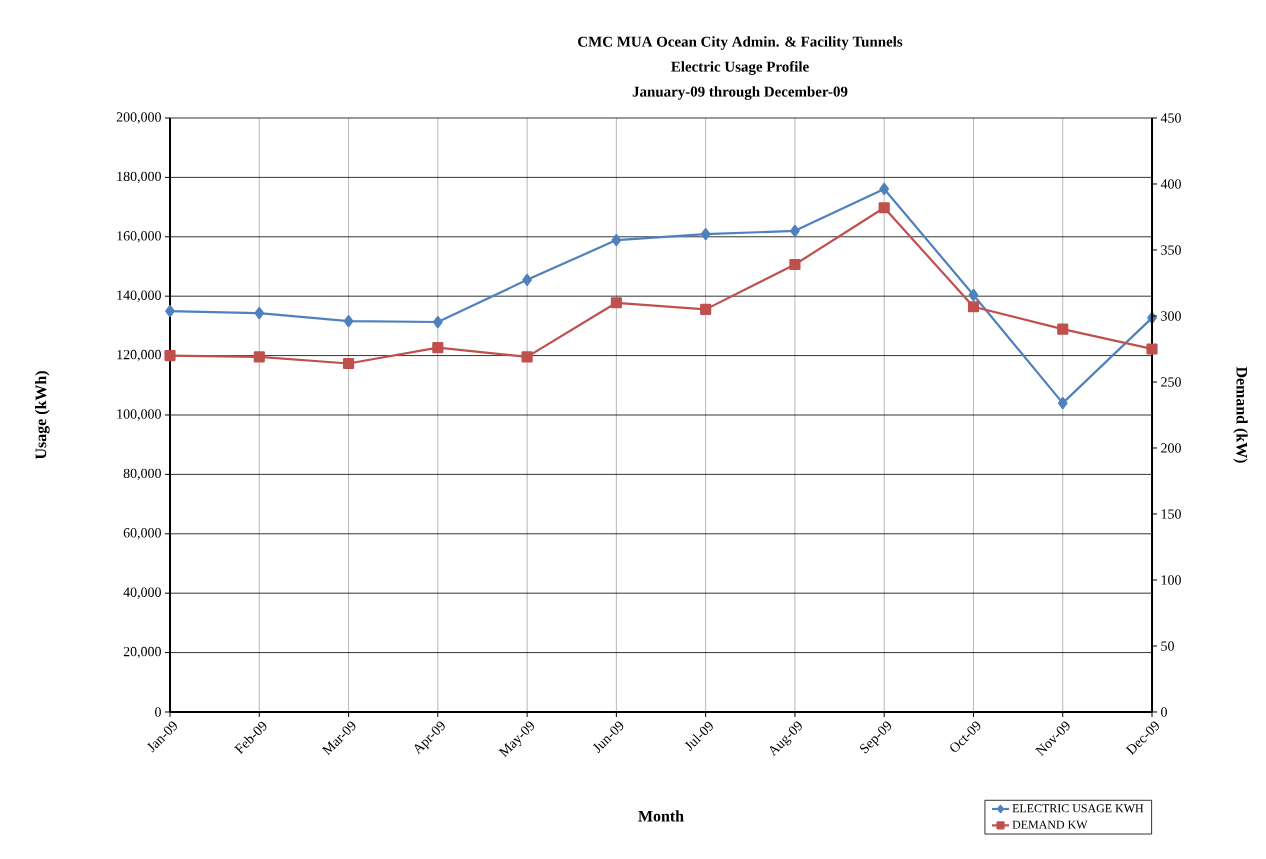  I want to click on y-tick-label: 0, so click(158, 712).